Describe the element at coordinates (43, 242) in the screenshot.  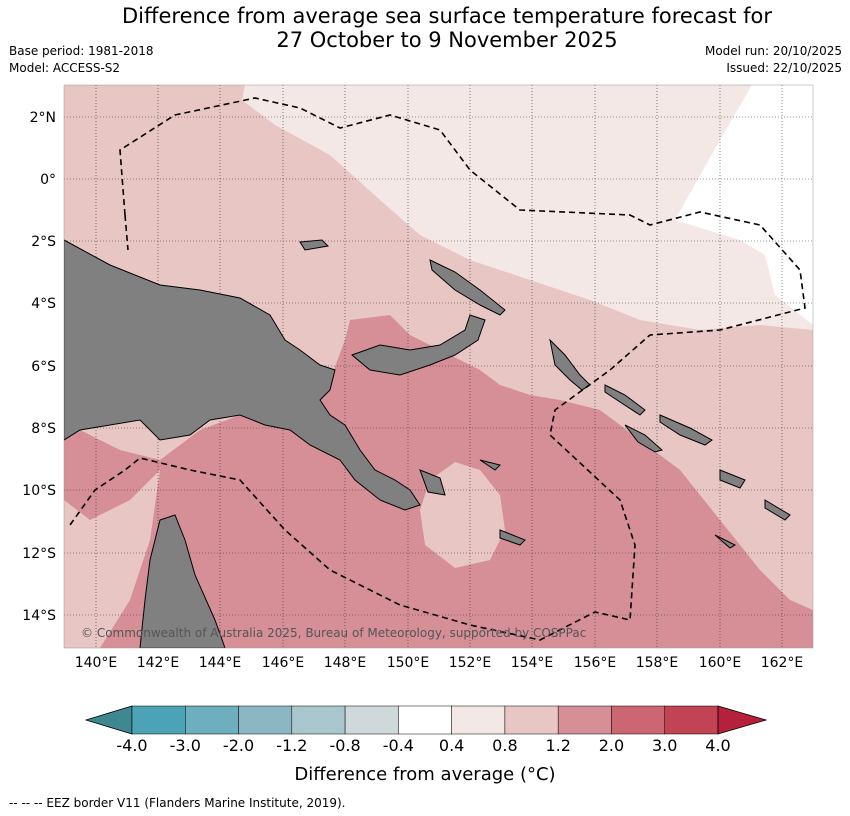
I see `lat-tick: 2°S` at that location.